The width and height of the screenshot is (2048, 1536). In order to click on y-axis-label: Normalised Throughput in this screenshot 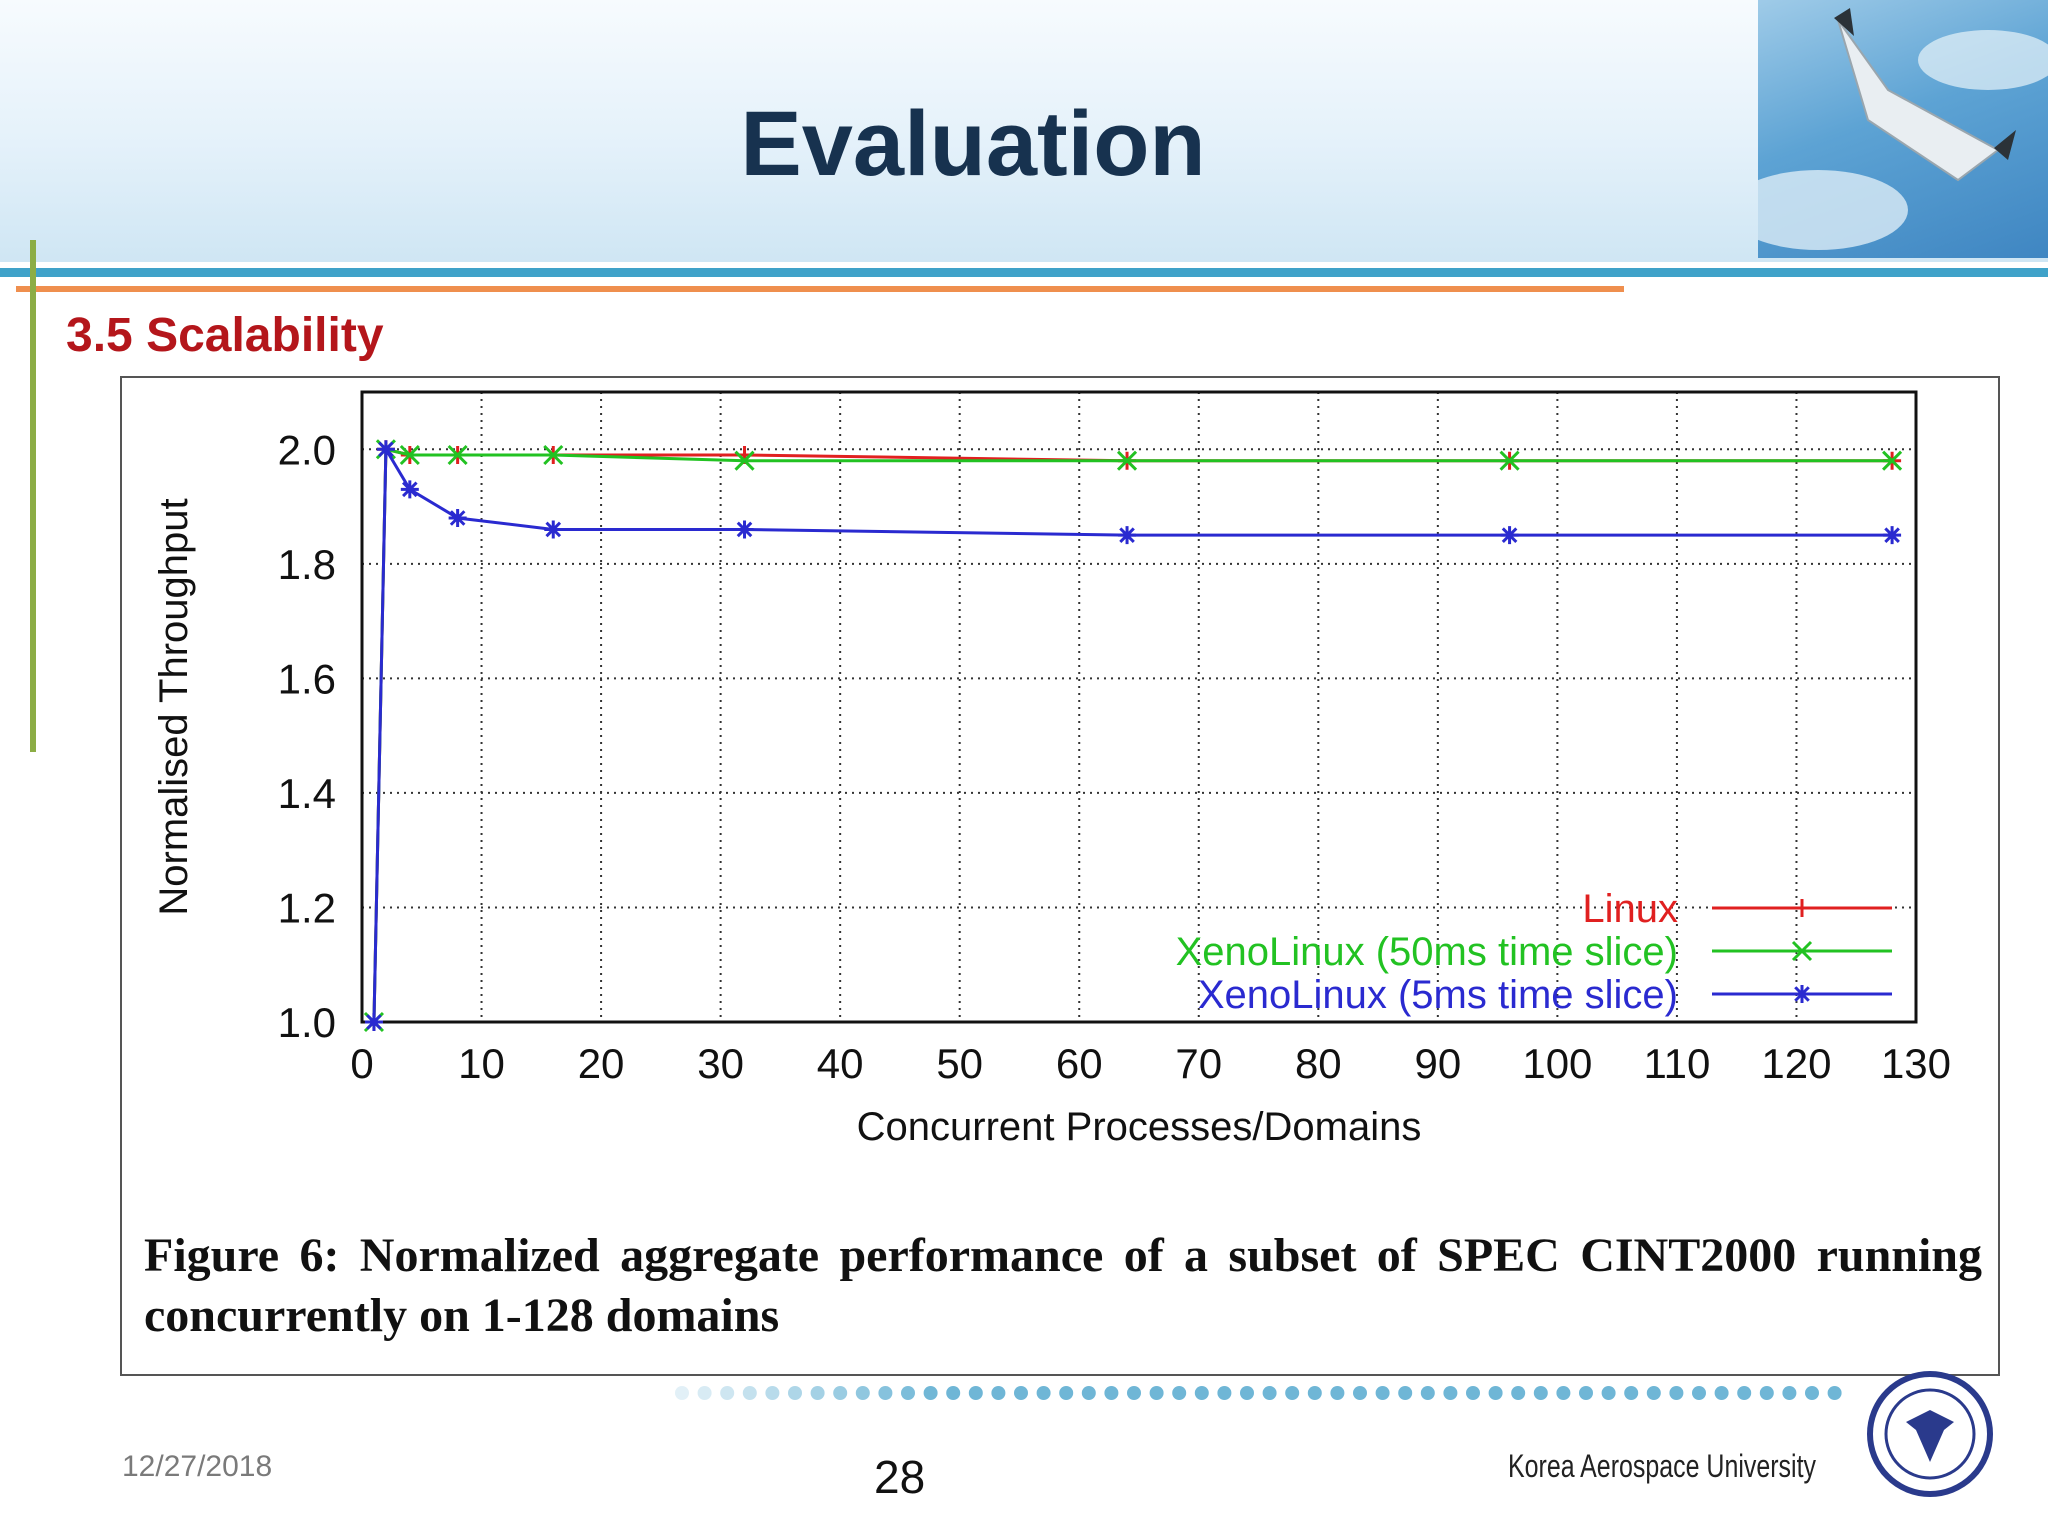, I will do `click(174, 706)`.